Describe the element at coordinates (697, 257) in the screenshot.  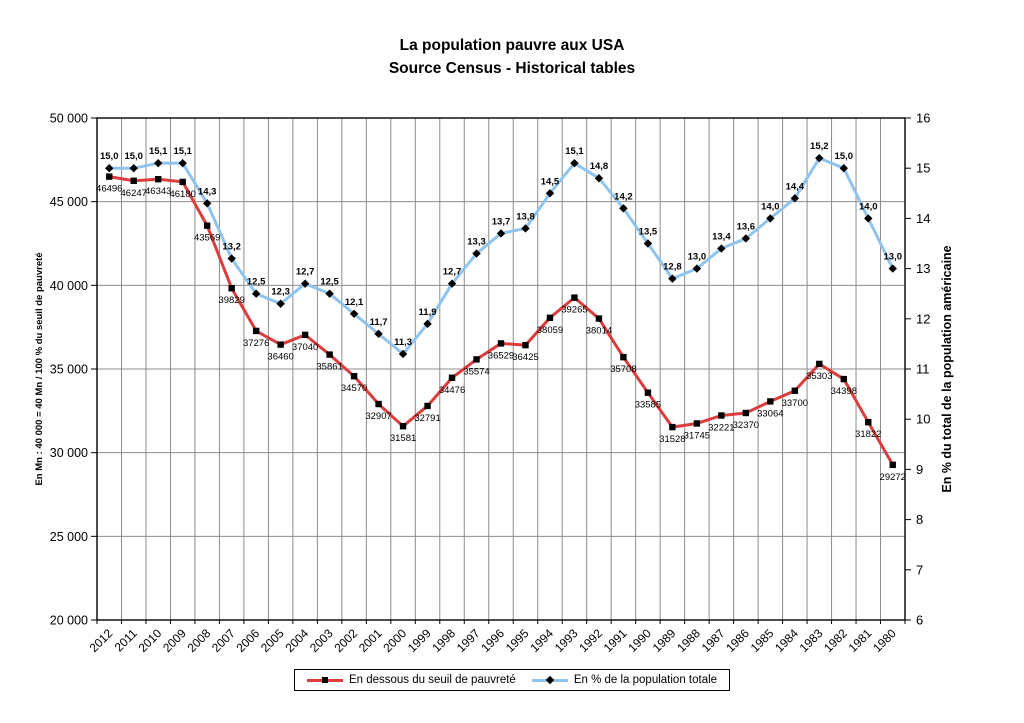
I see `svg-text: 13,0` at that location.